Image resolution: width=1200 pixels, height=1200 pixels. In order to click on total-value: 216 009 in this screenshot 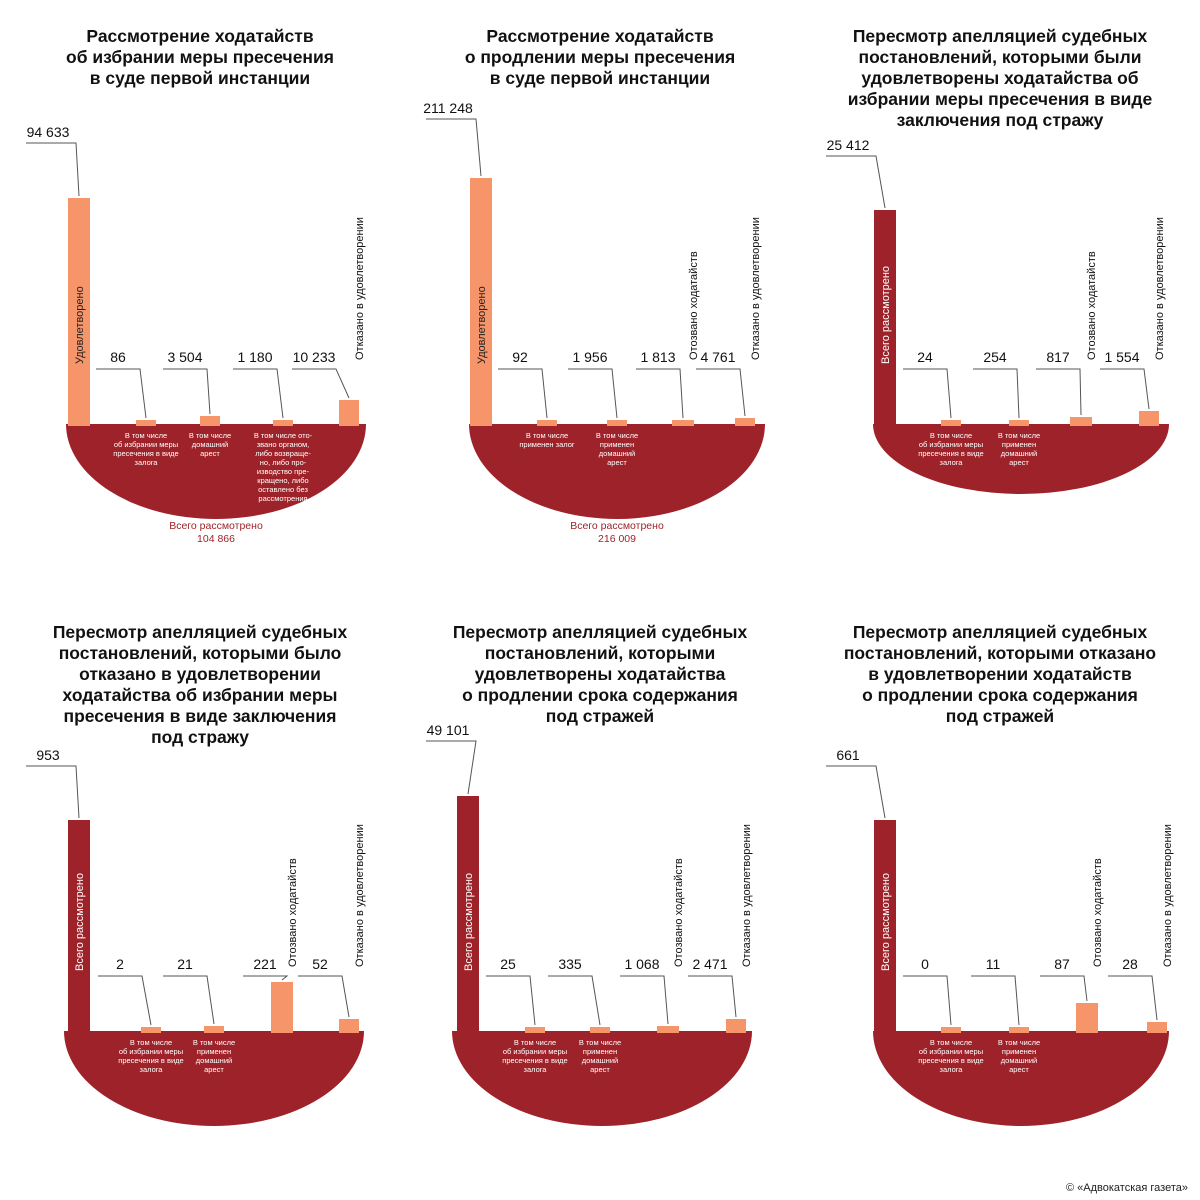, I will do `click(617, 539)`.